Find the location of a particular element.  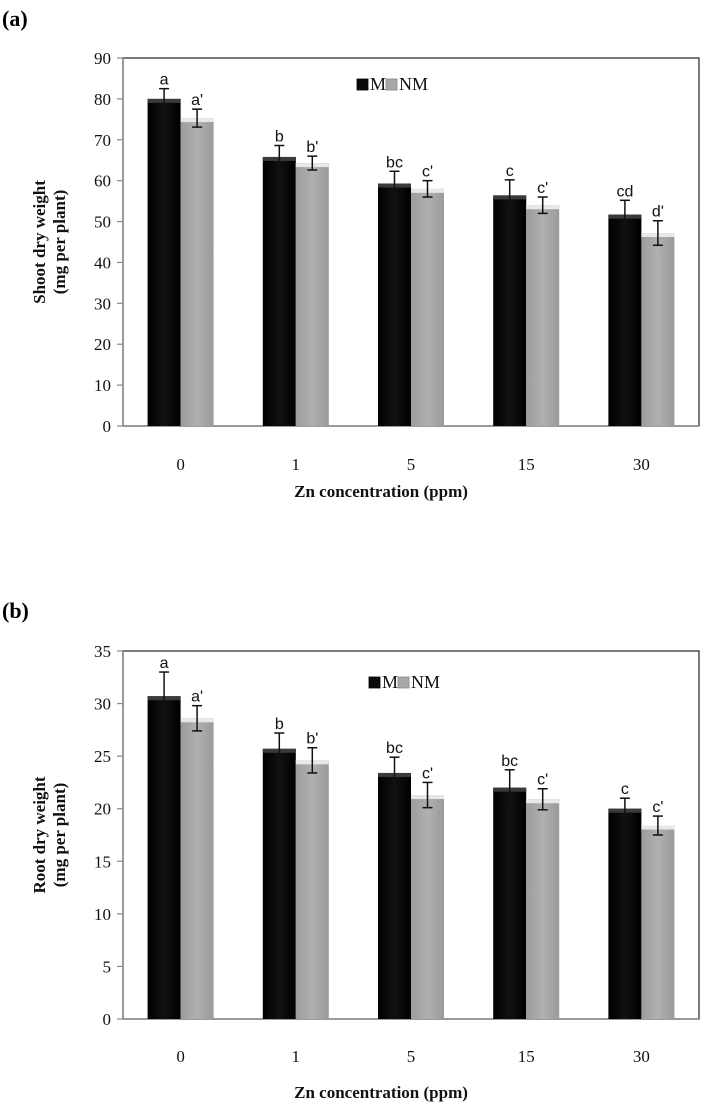

y-axis-title: Shoot dry weight(mg per plant) is located at coordinates (49, 242).